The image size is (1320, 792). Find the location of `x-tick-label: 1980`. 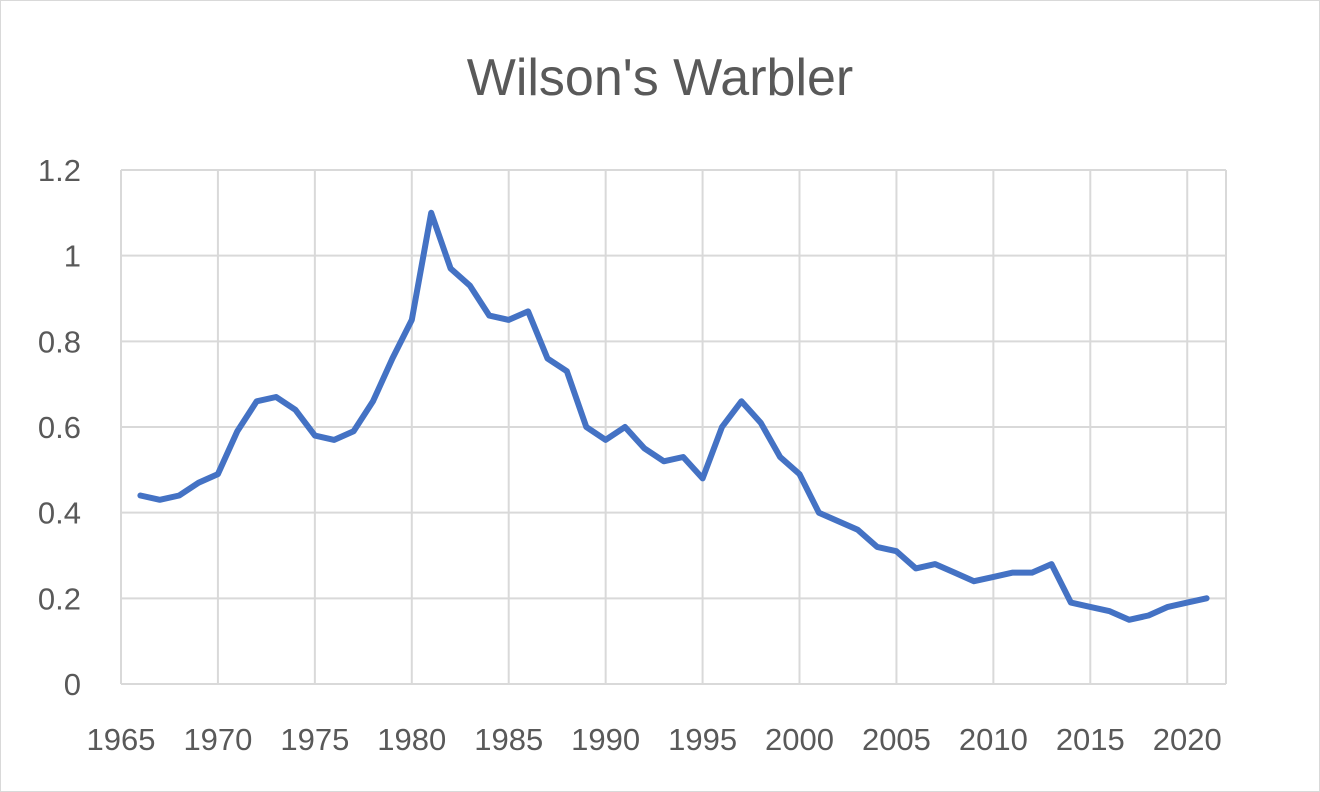

x-tick-label: 1980 is located at coordinates (411, 739).